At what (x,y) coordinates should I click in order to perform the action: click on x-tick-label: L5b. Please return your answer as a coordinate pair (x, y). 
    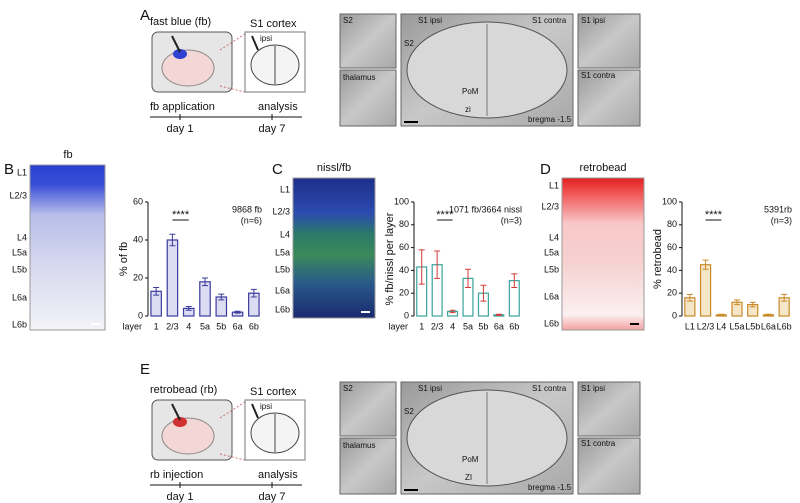
    Looking at the image, I should click on (752, 326).